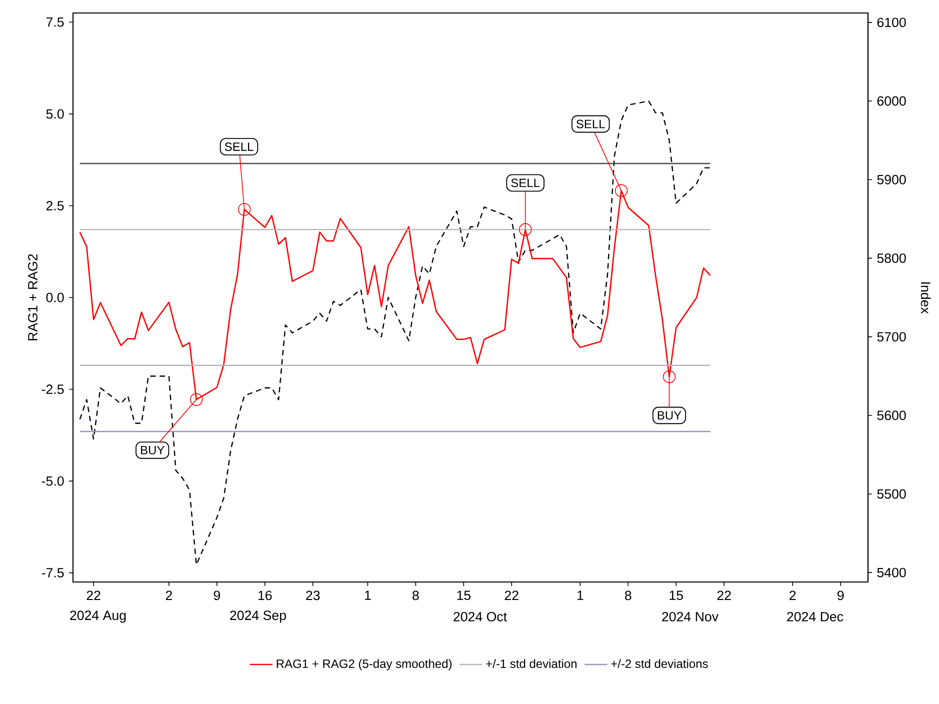 The image size is (939, 704). Describe the element at coordinates (891, 101) in the screenshot. I see `y2-tick-label: 6000` at that location.